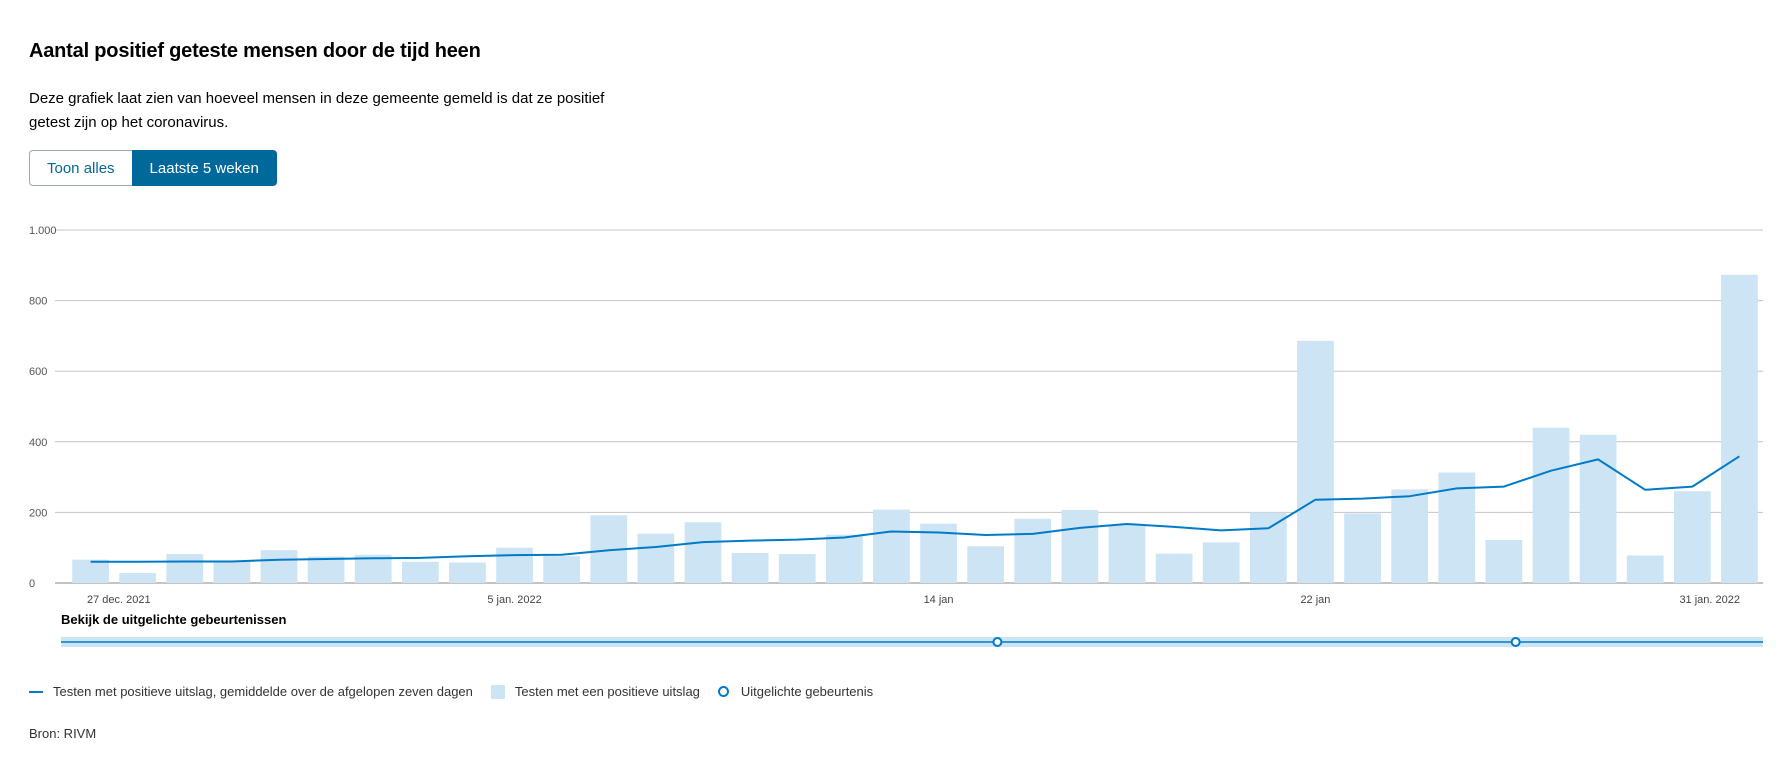 Image resolution: width=1787 pixels, height=771 pixels. Describe the element at coordinates (939, 600) in the screenshot. I see `x-tick-label: 14 jan` at that location.